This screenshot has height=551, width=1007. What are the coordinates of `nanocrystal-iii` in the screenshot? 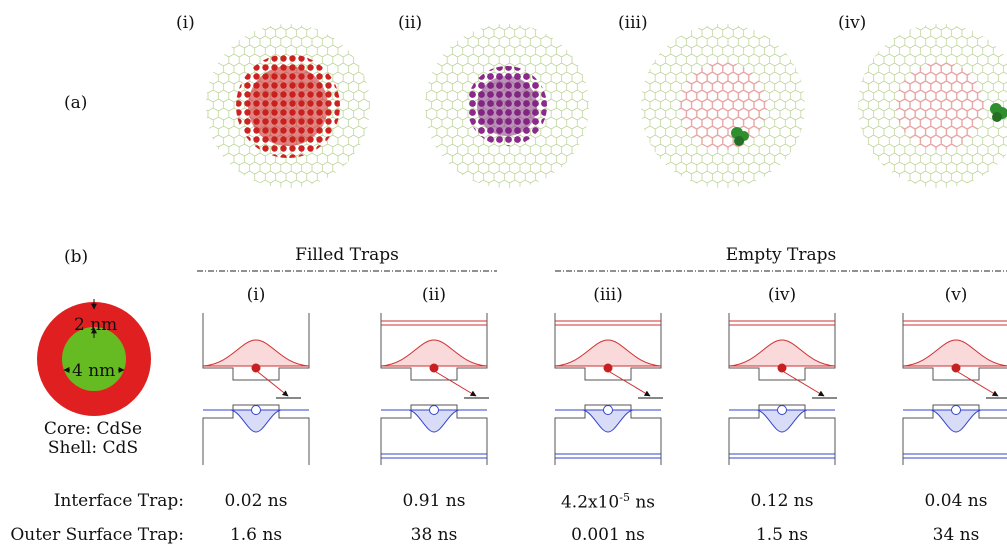 It's located at (723, 106).